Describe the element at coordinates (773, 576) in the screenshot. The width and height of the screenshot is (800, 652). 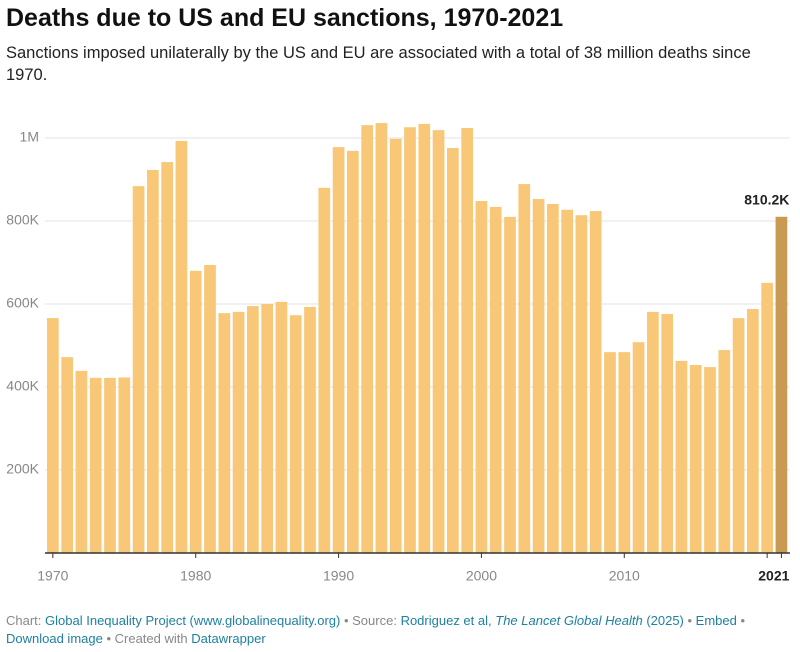
I see `x-tick-label: 2021` at that location.